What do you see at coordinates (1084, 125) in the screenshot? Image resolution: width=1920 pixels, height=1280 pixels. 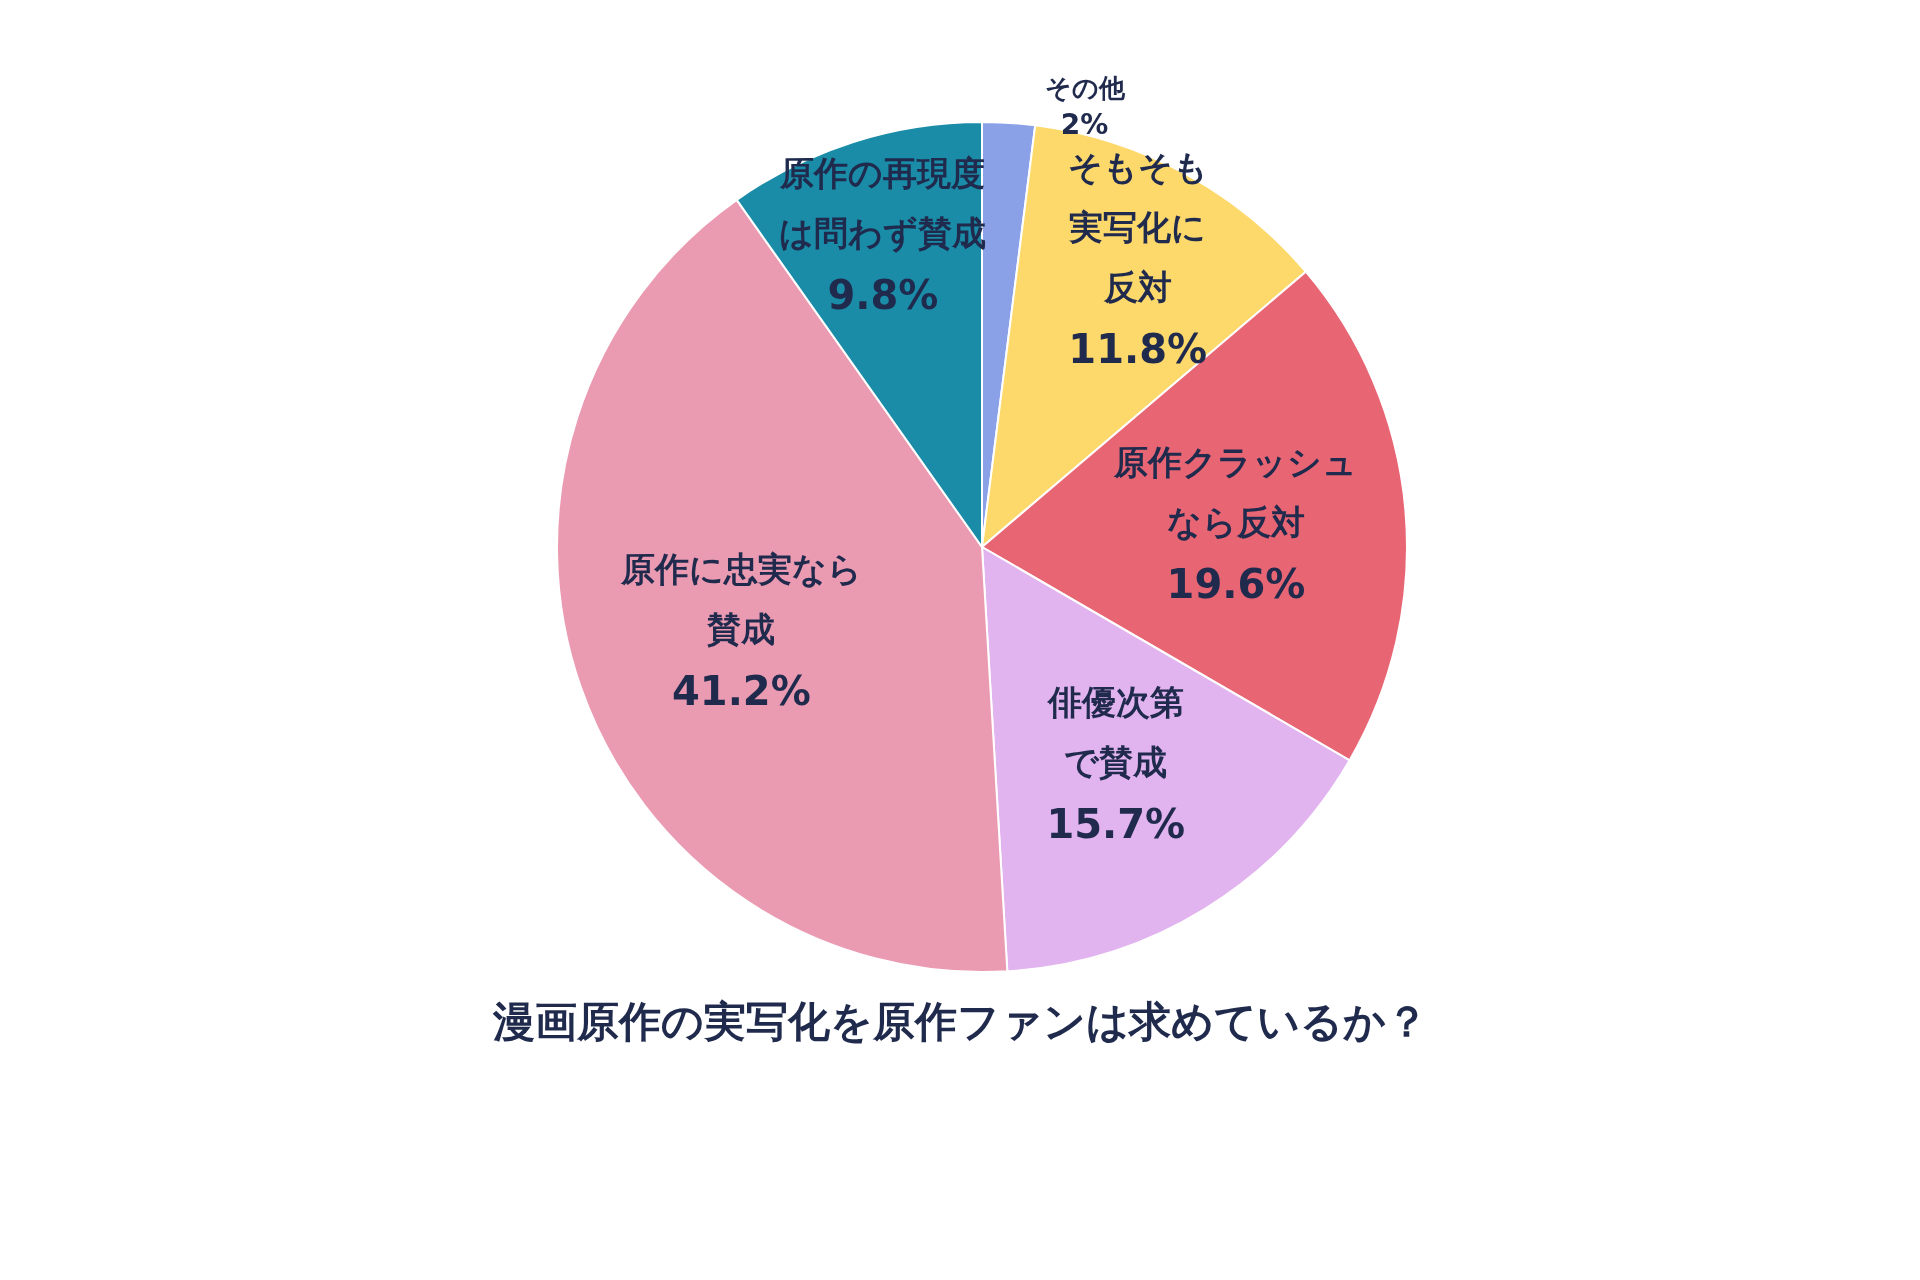 I see `data-label: 2%` at bounding box center [1084, 125].